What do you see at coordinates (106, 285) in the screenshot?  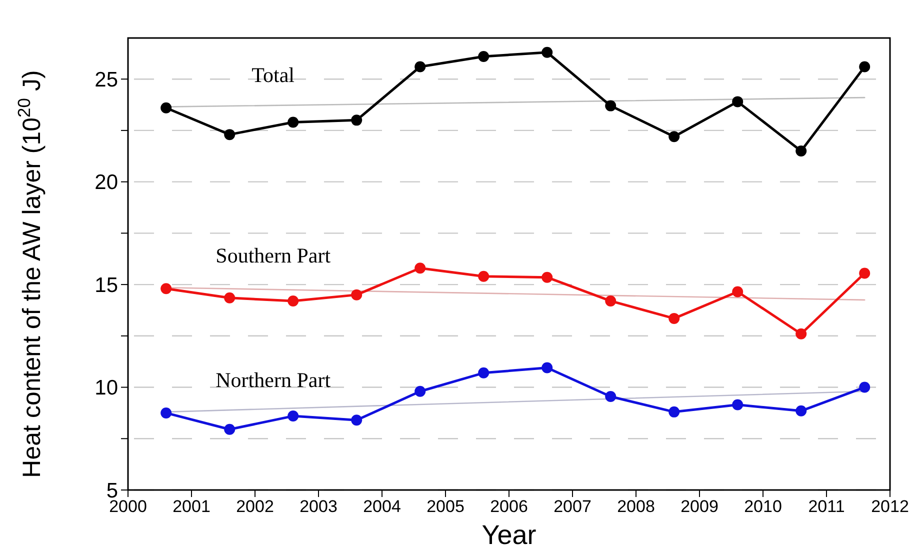 I see `y-tick-label: 15` at bounding box center [106, 285].